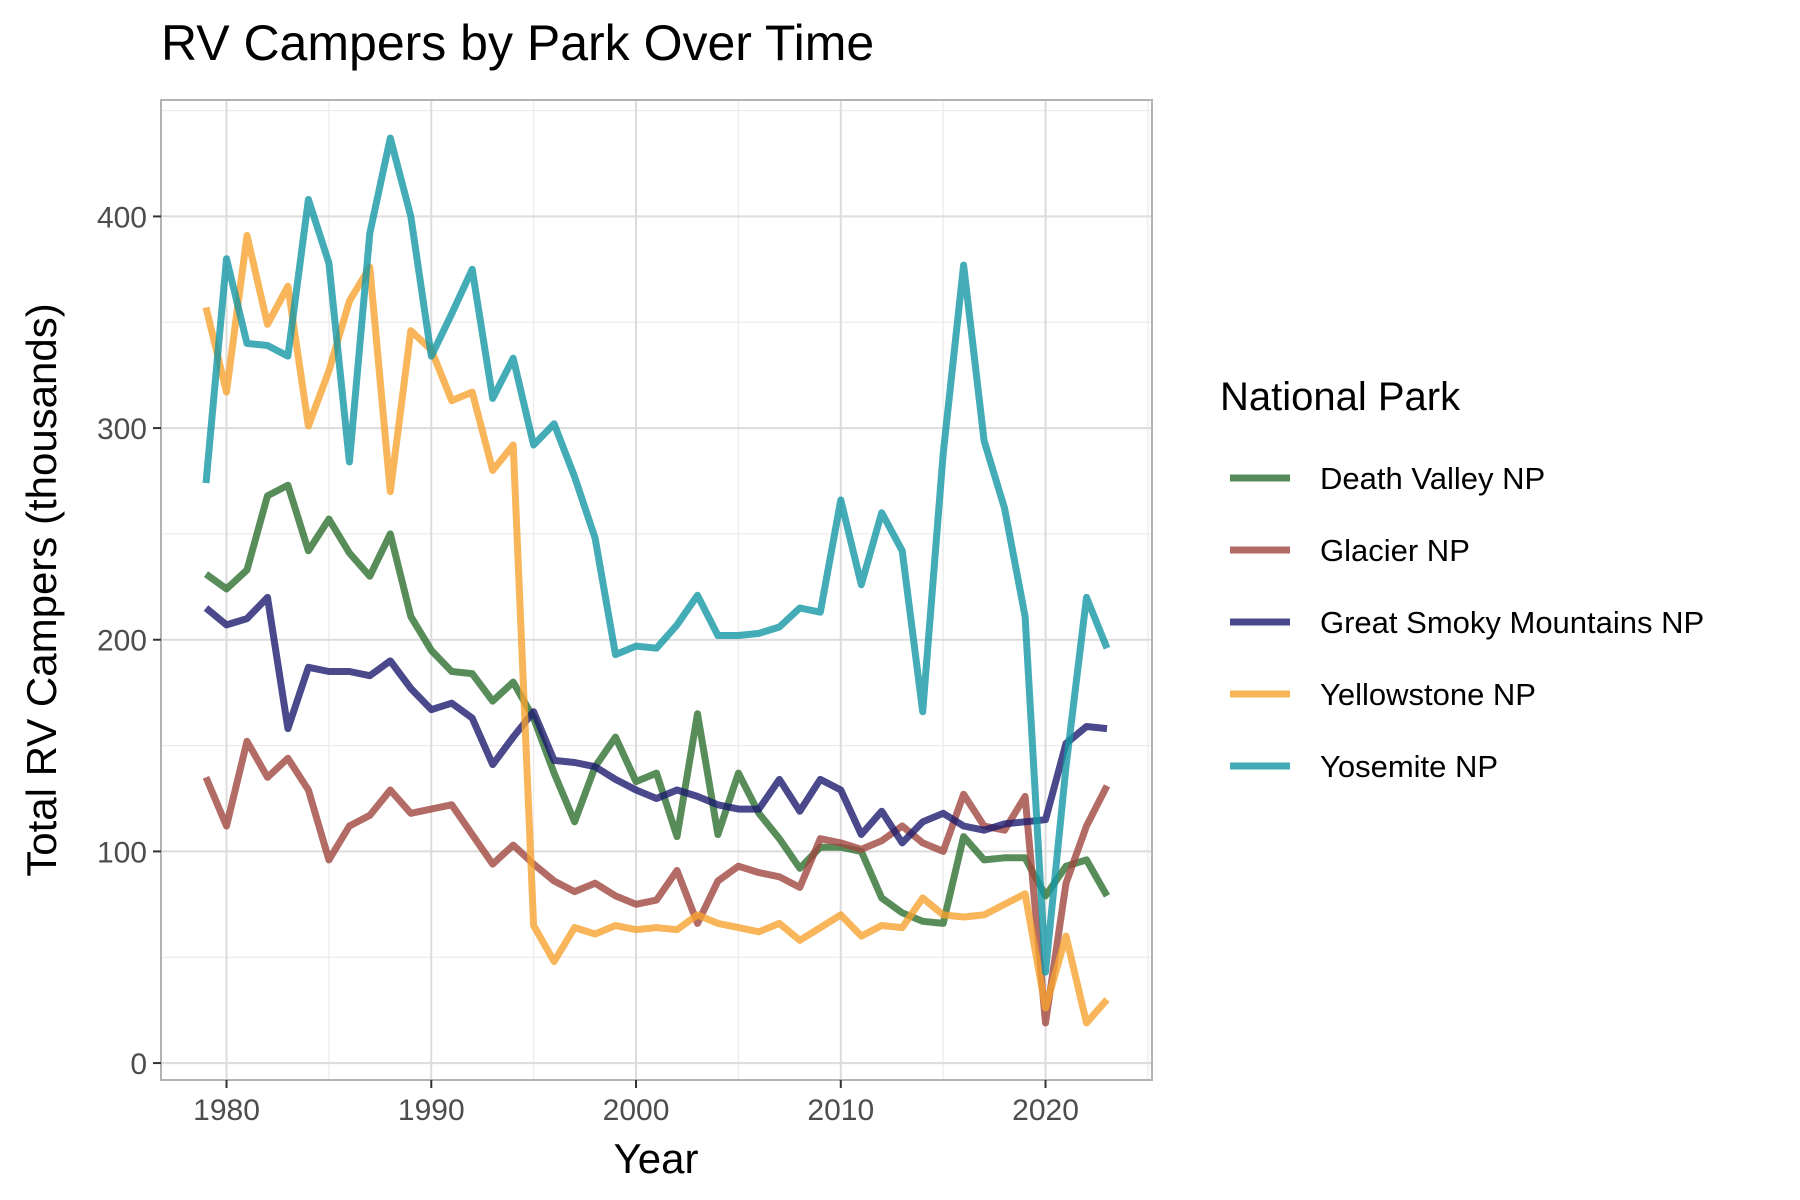 This screenshot has height=1200, width=1800. I want to click on x-tick-label: 1980, so click(226, 1110).